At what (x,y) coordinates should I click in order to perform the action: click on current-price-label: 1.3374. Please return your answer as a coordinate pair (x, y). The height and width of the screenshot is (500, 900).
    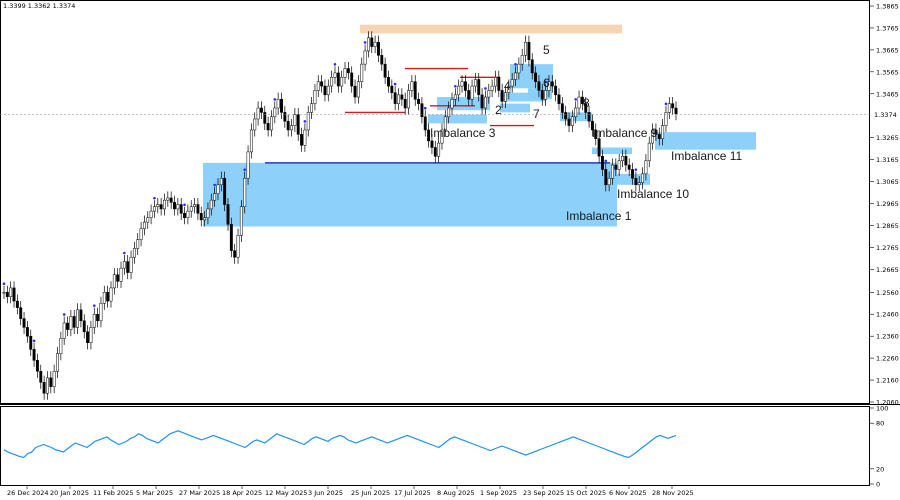
    Looking at the image, I should click on (885, 115).